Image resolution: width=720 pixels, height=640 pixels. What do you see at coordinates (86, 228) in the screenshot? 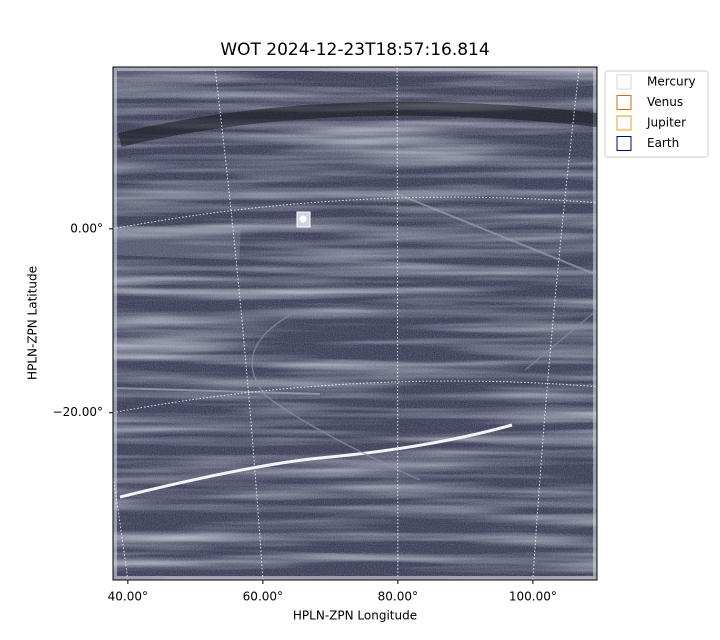
I see `y-tick-label: 0.00°` at bounding box center [86, 228].